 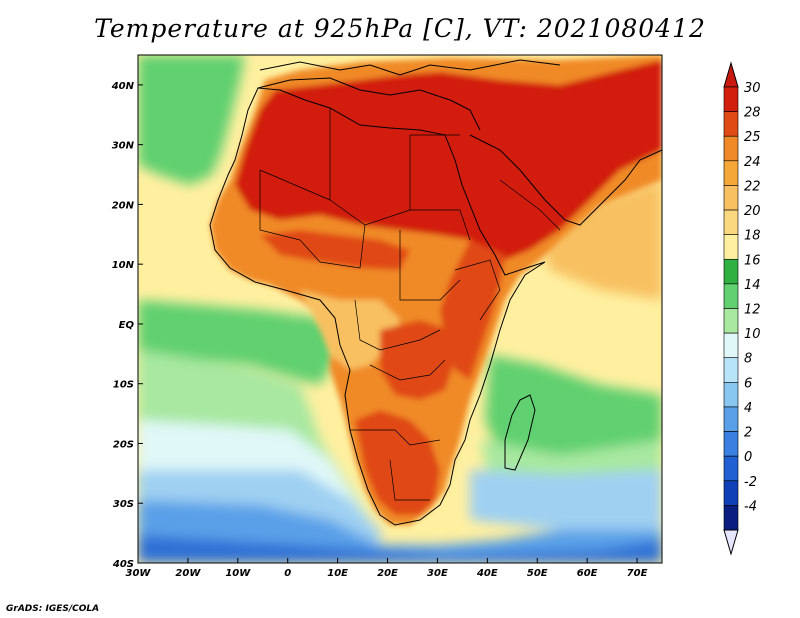 I want to click on x-tick-label: 30E, so click(x=437, y=573).